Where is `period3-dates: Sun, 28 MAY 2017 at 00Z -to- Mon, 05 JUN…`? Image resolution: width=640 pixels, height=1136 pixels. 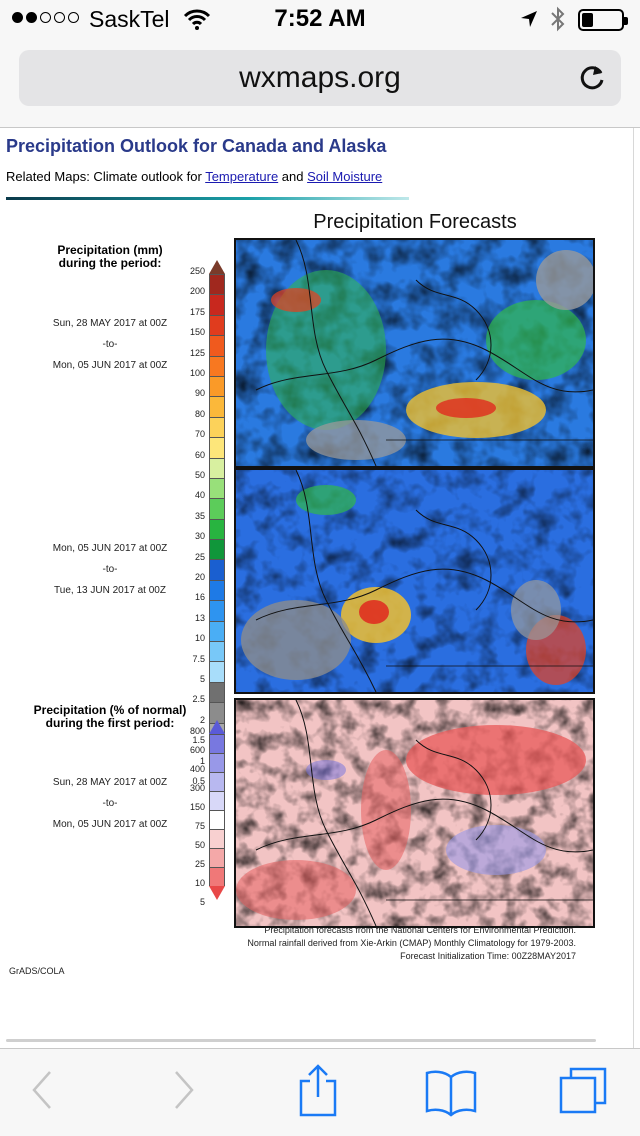
period3-dates: Sun, 28 MAY 2017 at 00Z -to- Mon, 05 JUN… is located at coordinates (110, 803).